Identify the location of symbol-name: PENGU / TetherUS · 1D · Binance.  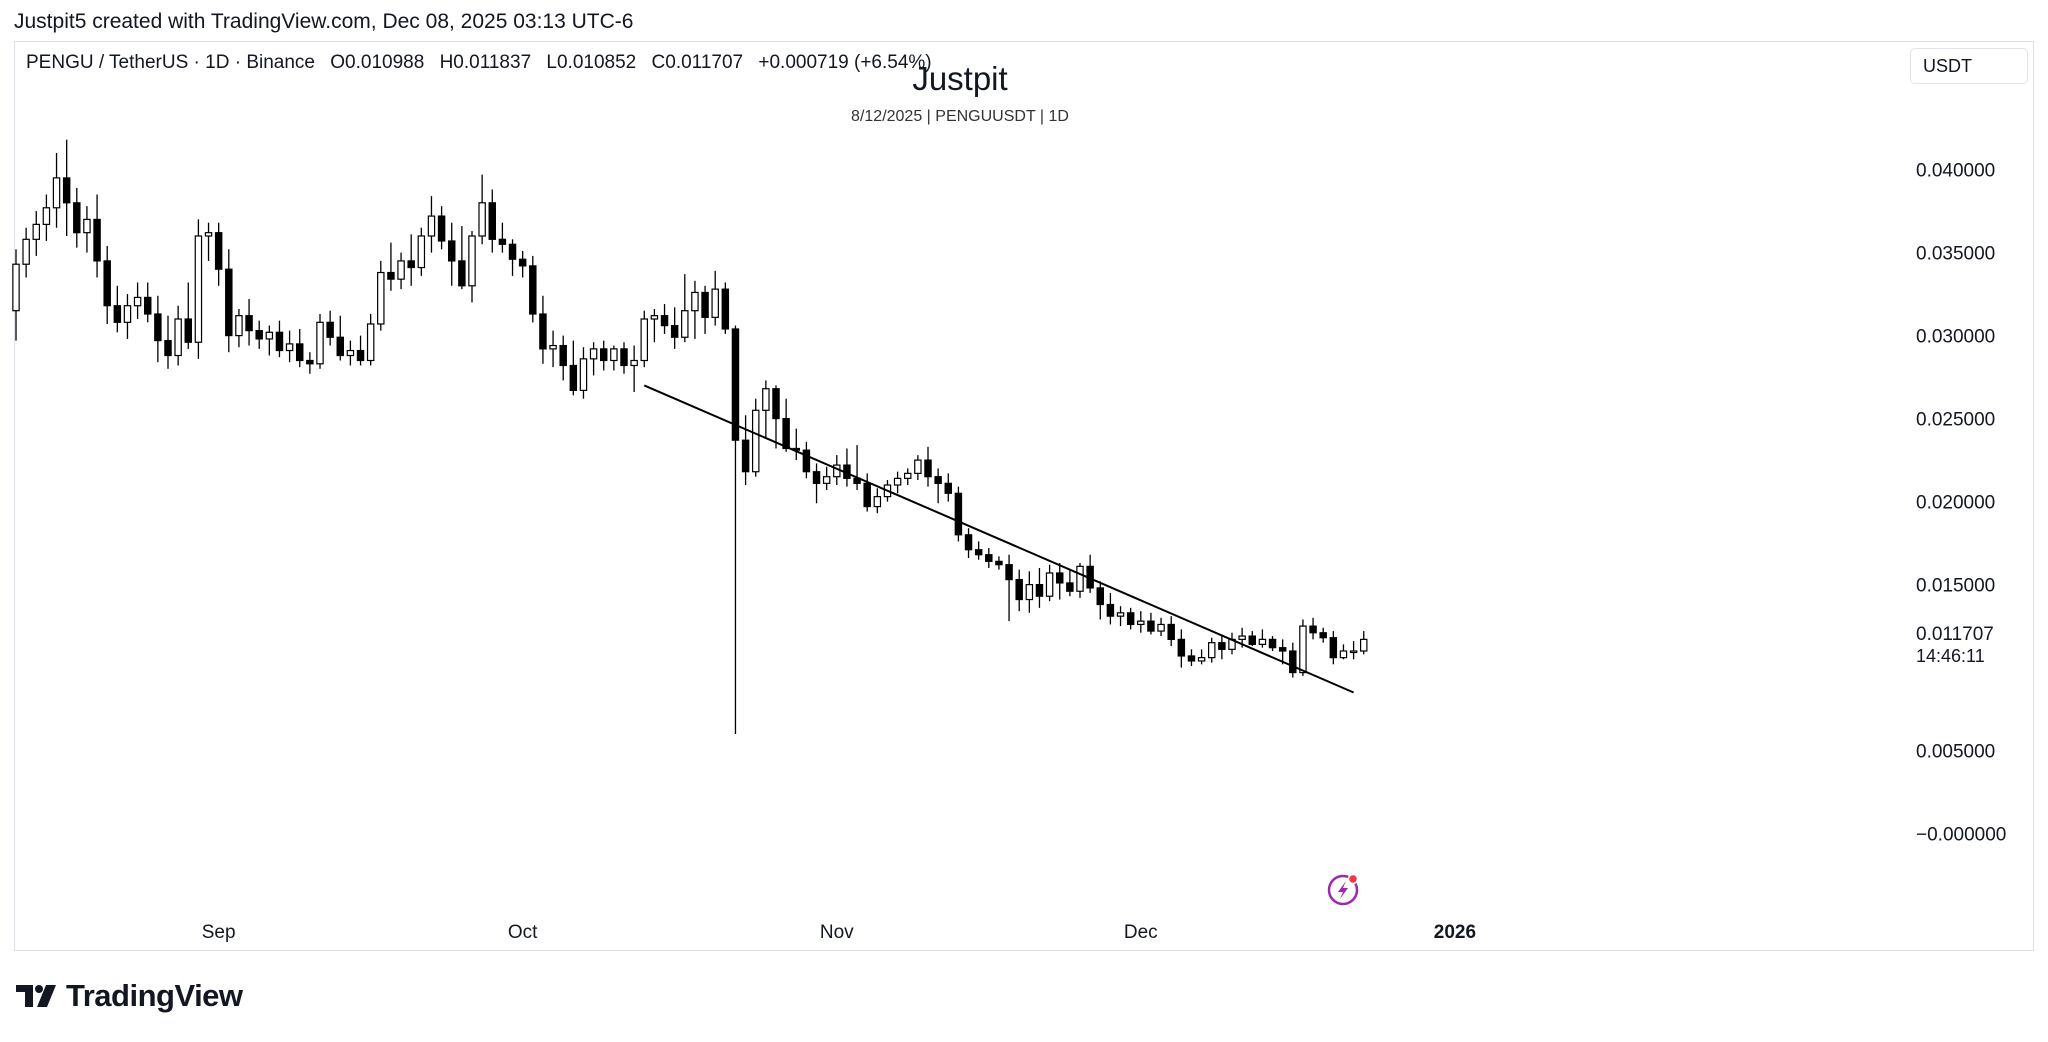
(170, 62).